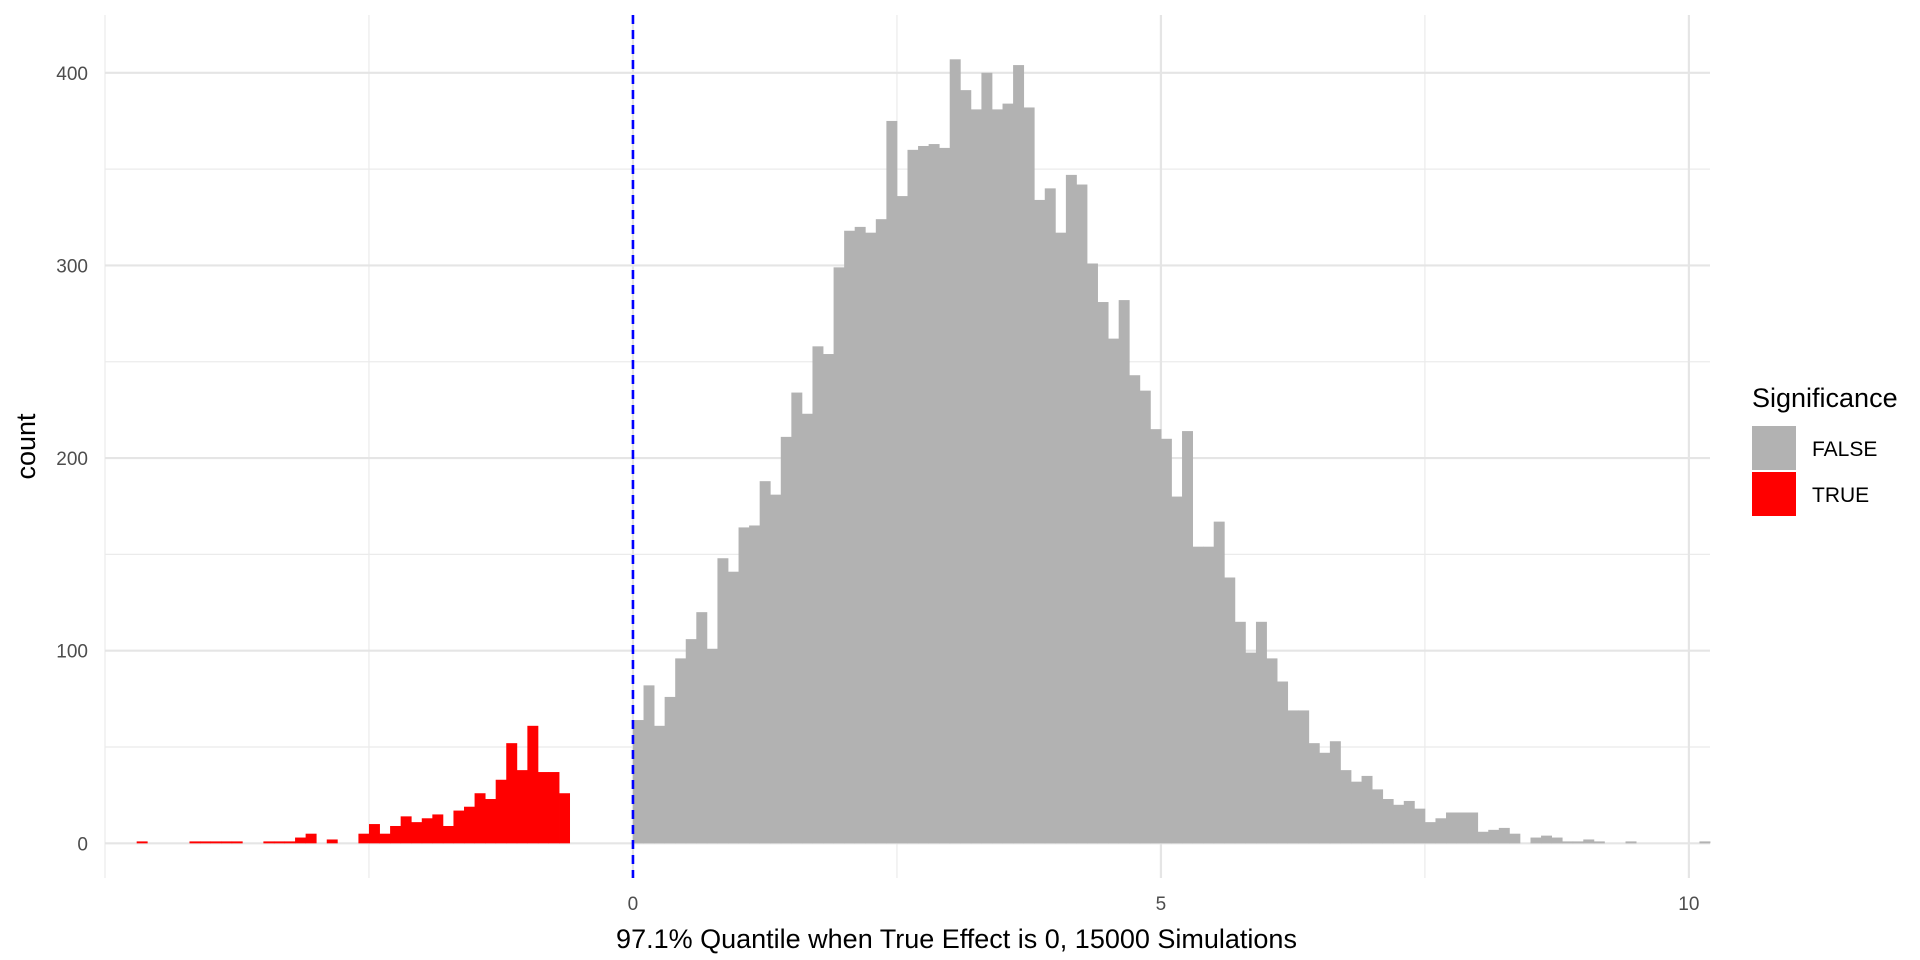  Describe the element at coordinates (1688, 904) in the screenshot. I see `x-tick-label: 10` at that location.